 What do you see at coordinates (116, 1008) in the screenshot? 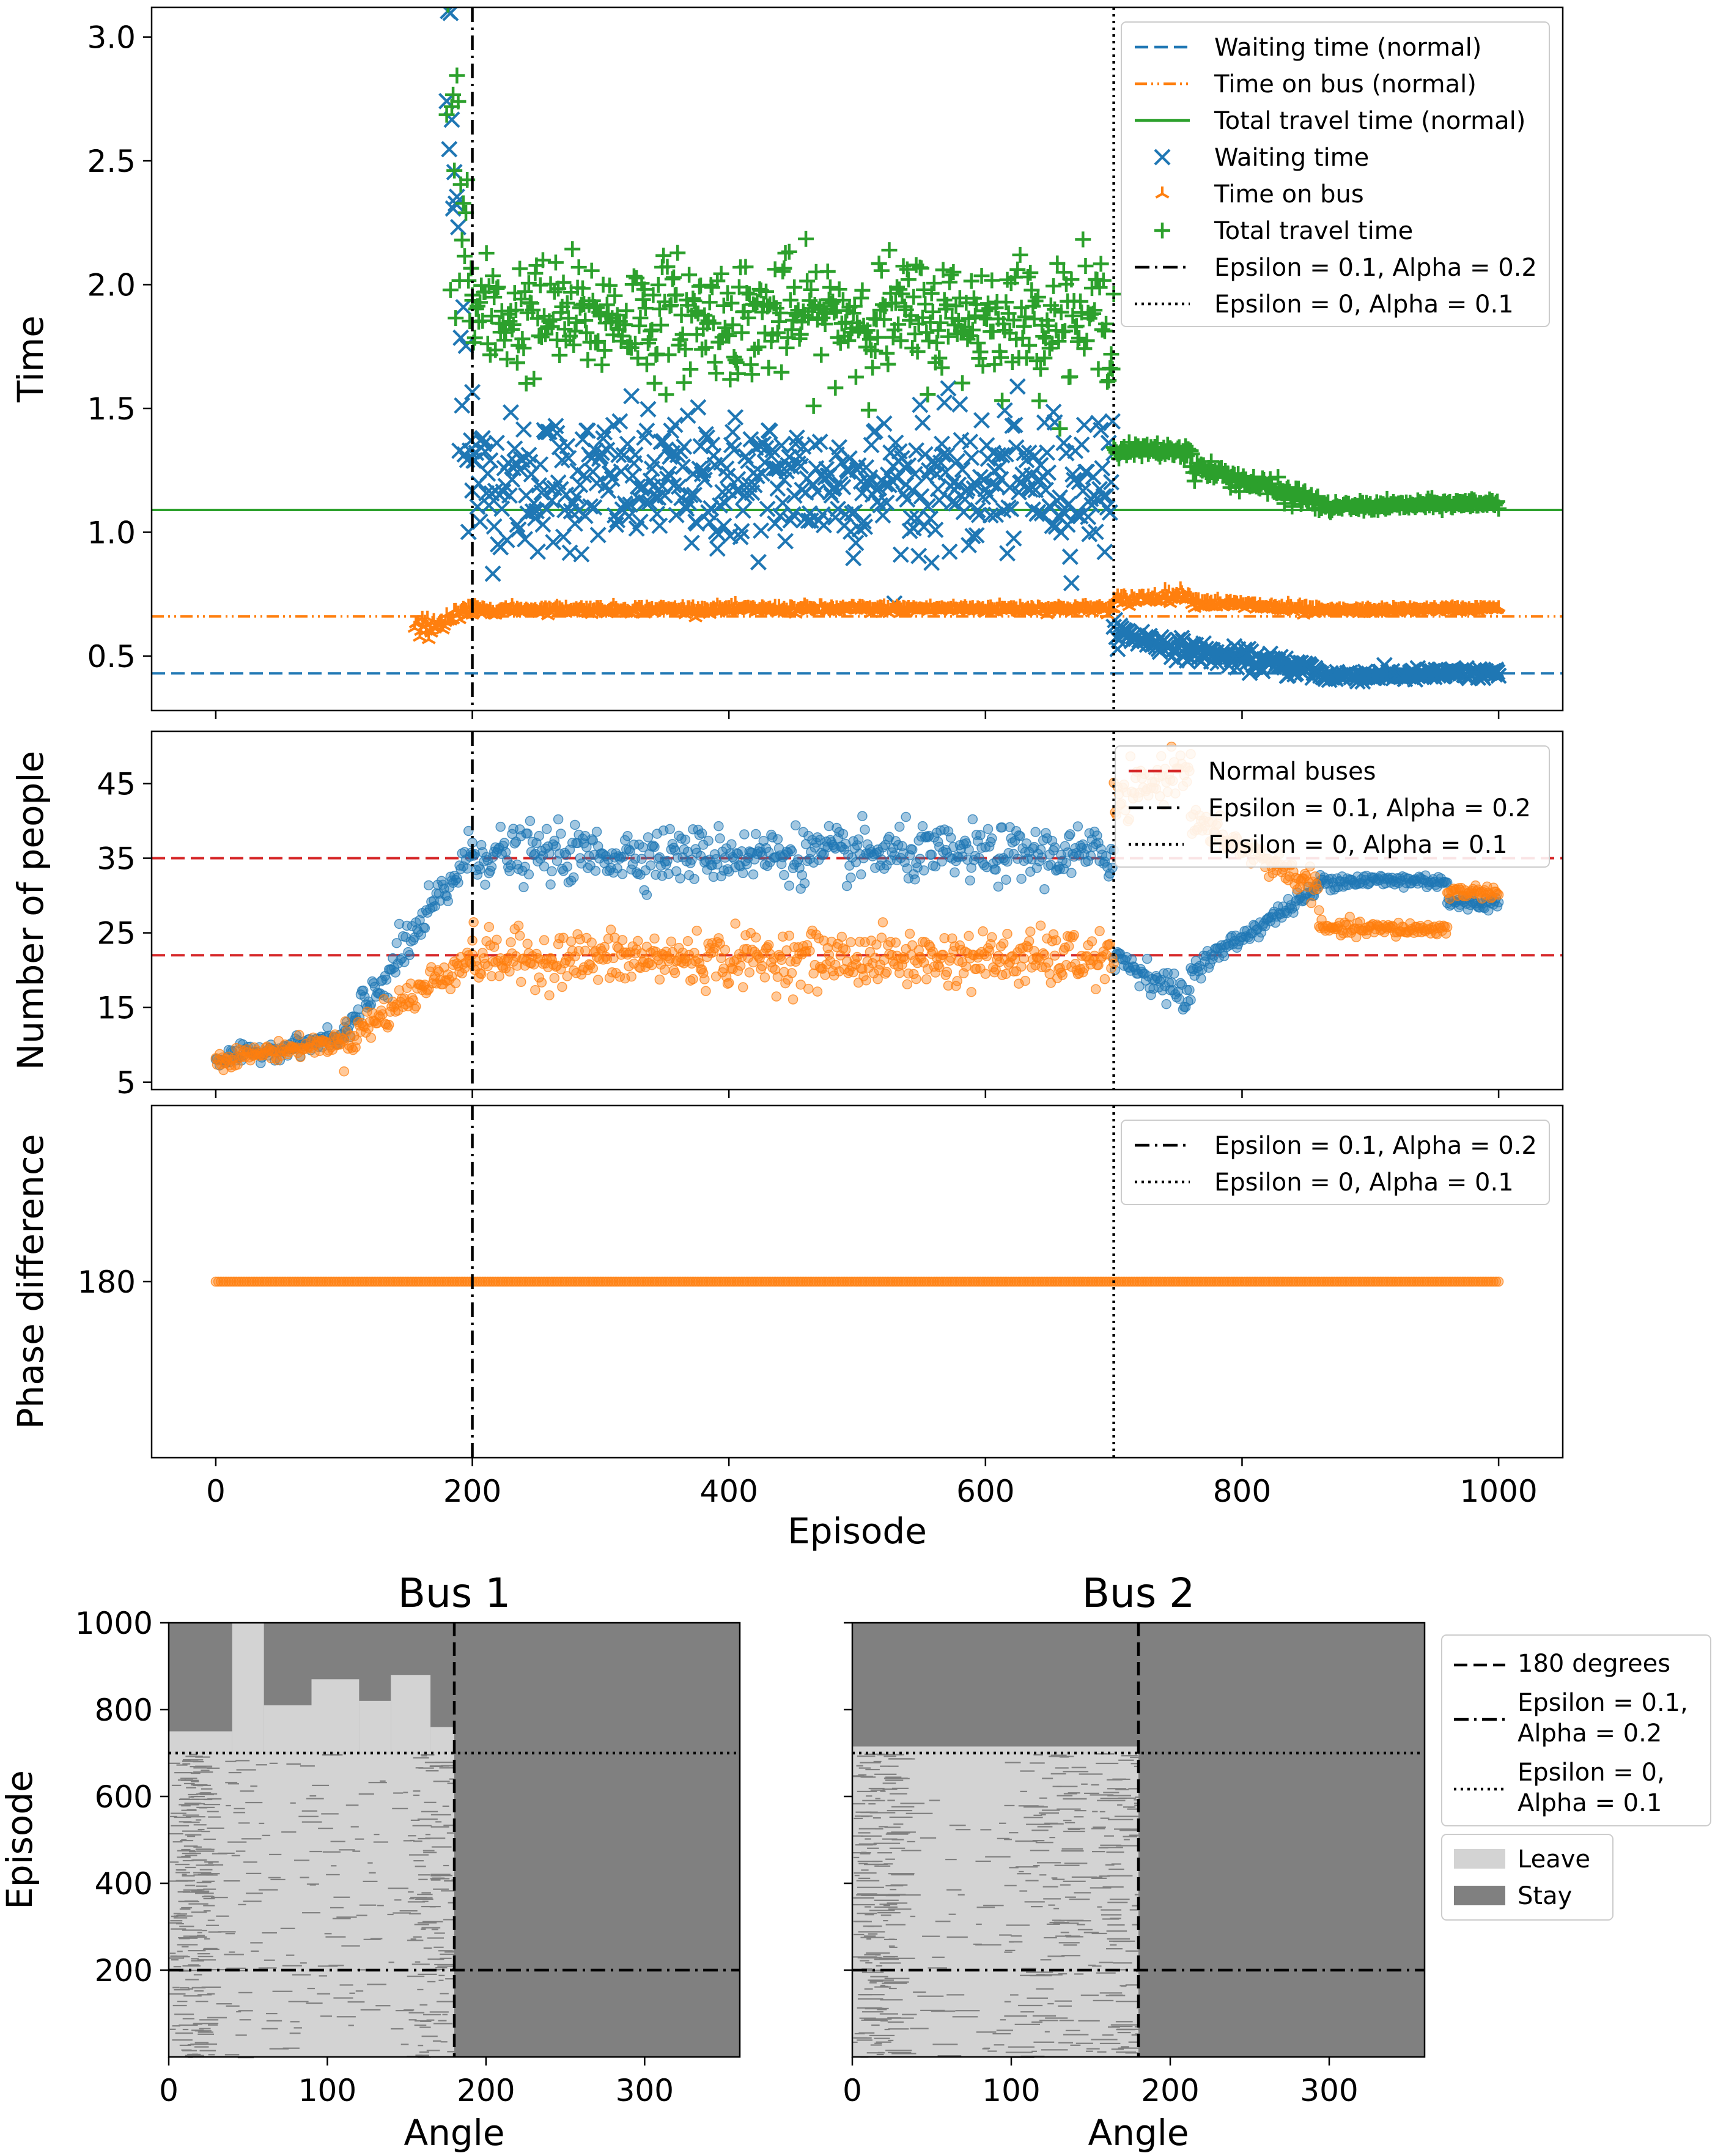
I see `y-tick-label: 15` at bounding box center [116, 1008].